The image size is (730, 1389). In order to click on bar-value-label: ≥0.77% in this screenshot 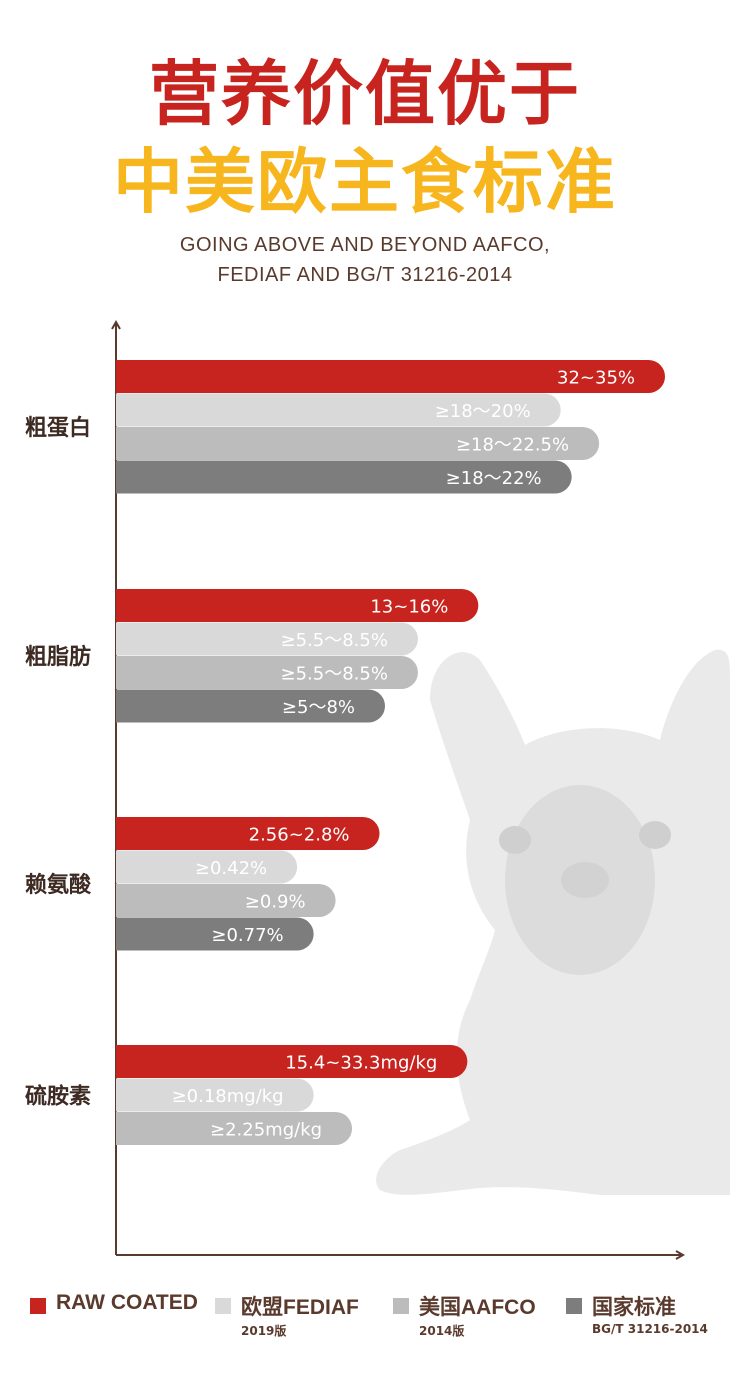, I will do `click(247, 935)`.